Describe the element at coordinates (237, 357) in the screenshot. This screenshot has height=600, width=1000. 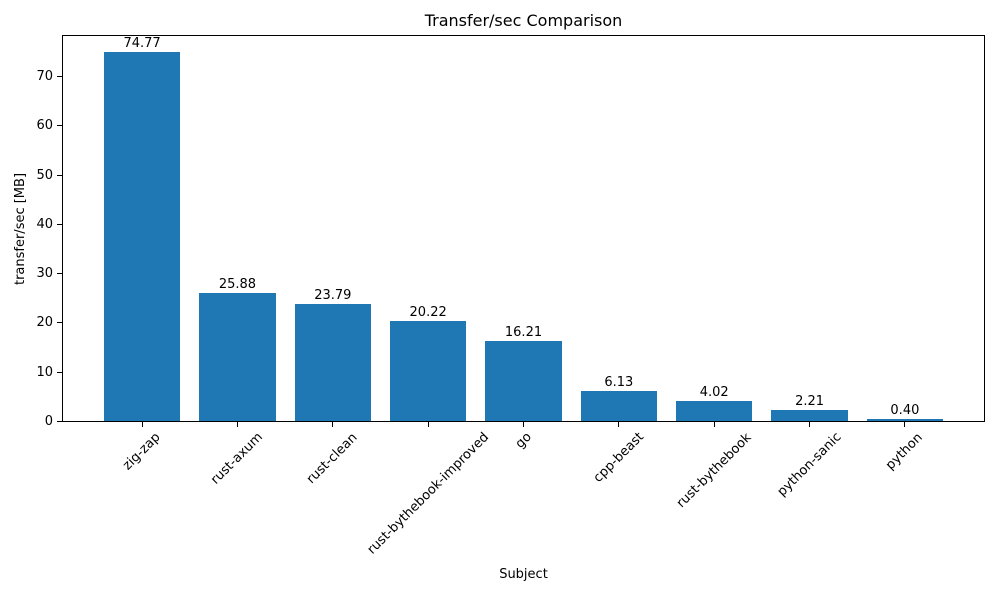
I see `bar-rust-axum` at that location.